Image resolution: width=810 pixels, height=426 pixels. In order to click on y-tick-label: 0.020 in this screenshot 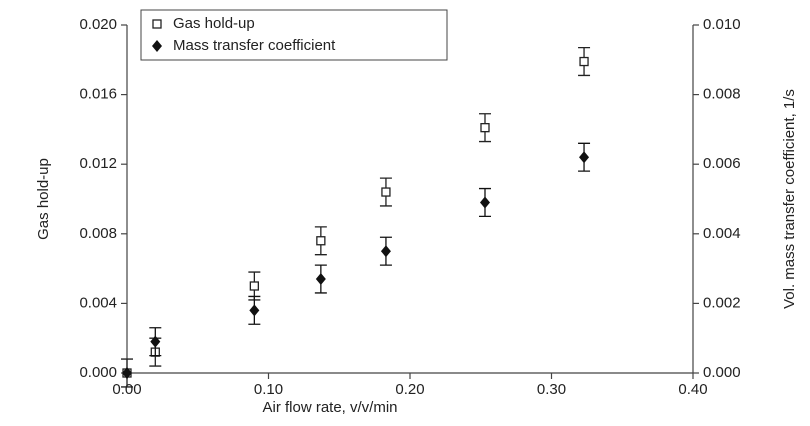, I will do `click(98, 24)`.